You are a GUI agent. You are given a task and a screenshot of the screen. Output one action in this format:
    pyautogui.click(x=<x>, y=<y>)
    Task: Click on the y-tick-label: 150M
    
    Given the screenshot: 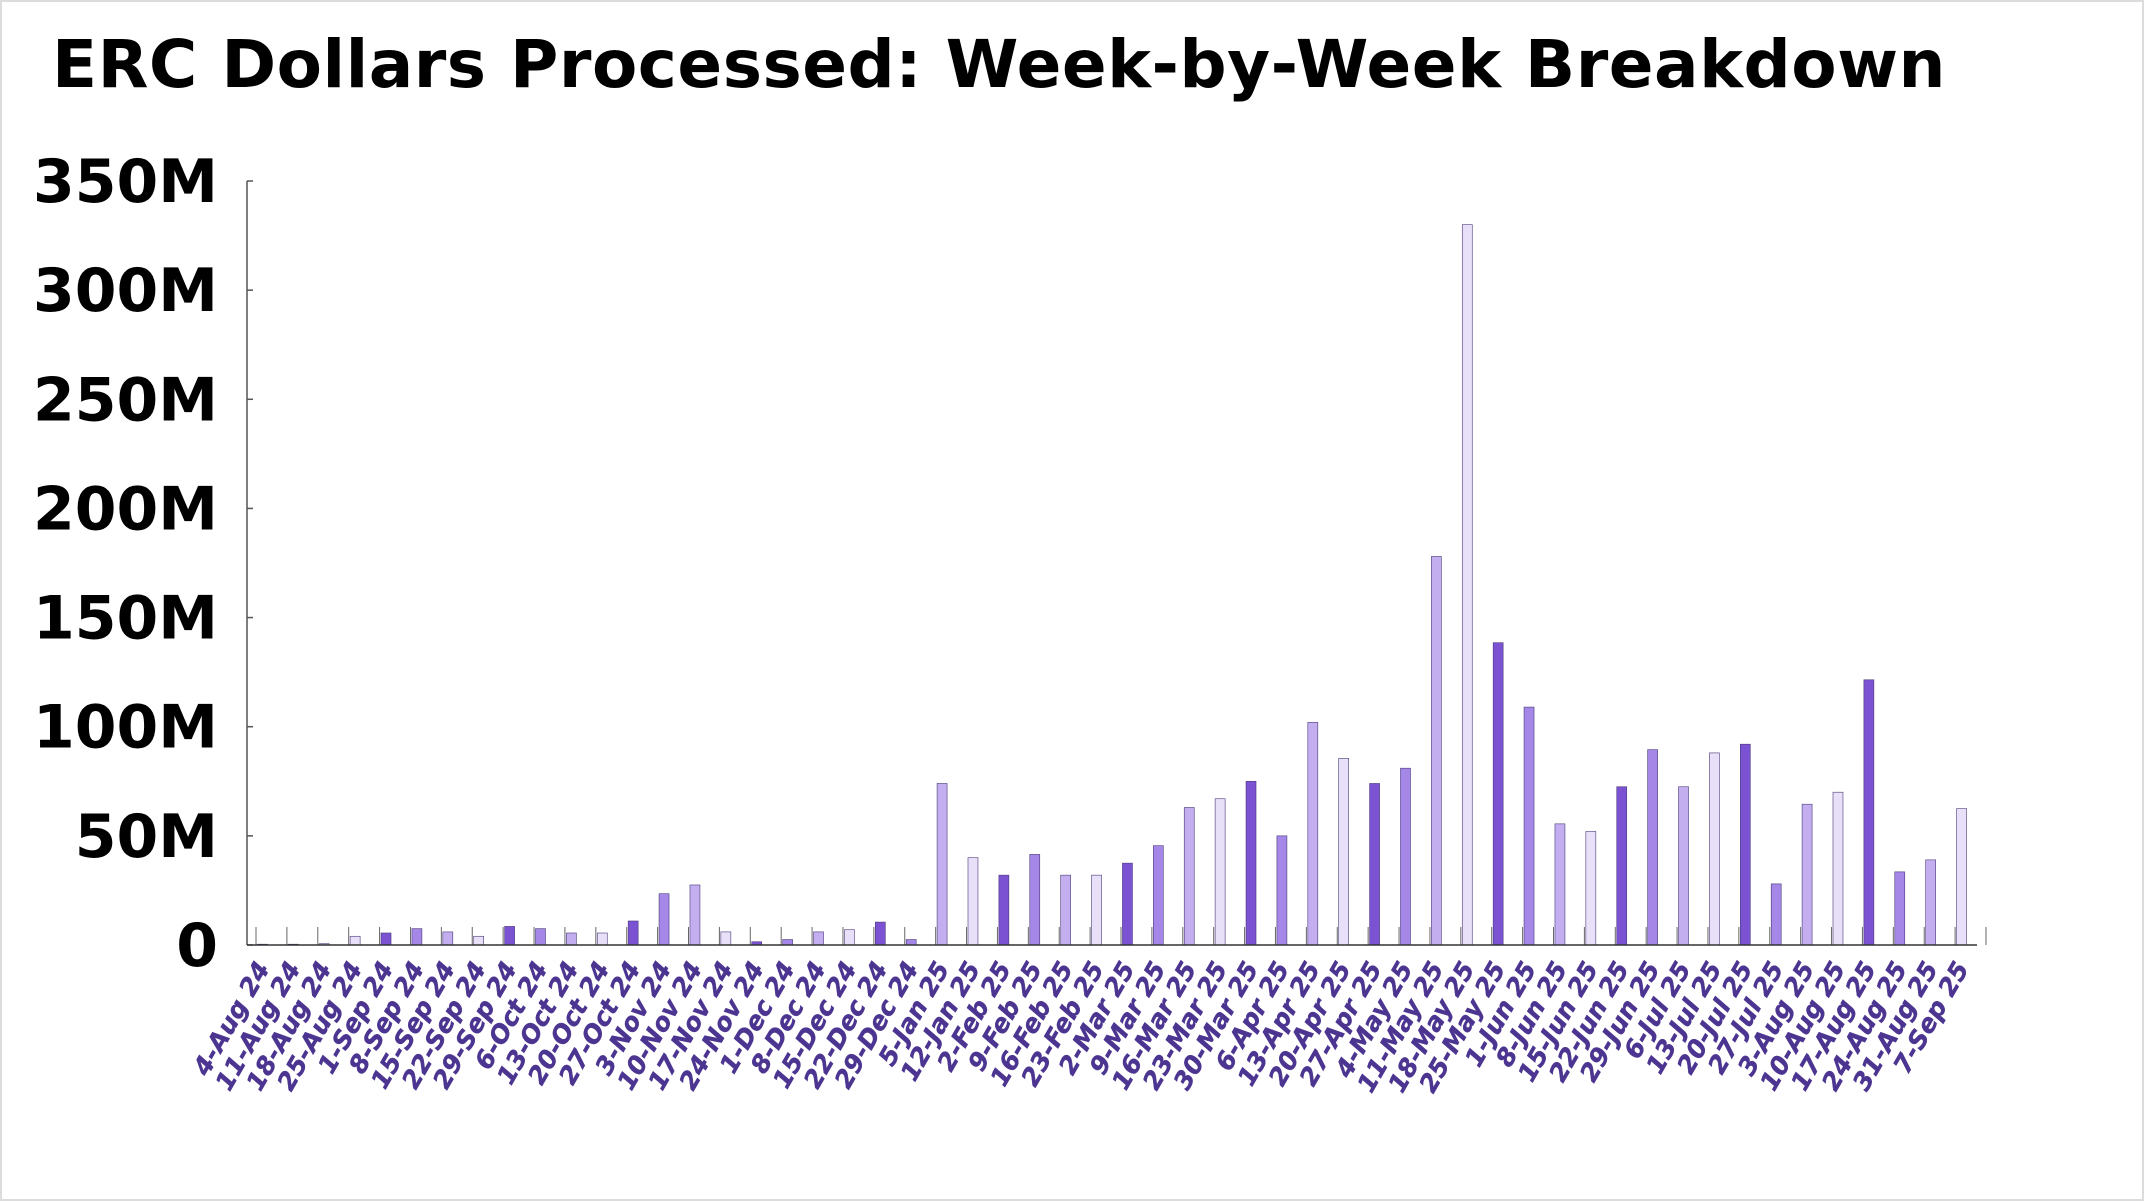 What is the action you would take?
    pyautogui.click(x=125, y=619)
    